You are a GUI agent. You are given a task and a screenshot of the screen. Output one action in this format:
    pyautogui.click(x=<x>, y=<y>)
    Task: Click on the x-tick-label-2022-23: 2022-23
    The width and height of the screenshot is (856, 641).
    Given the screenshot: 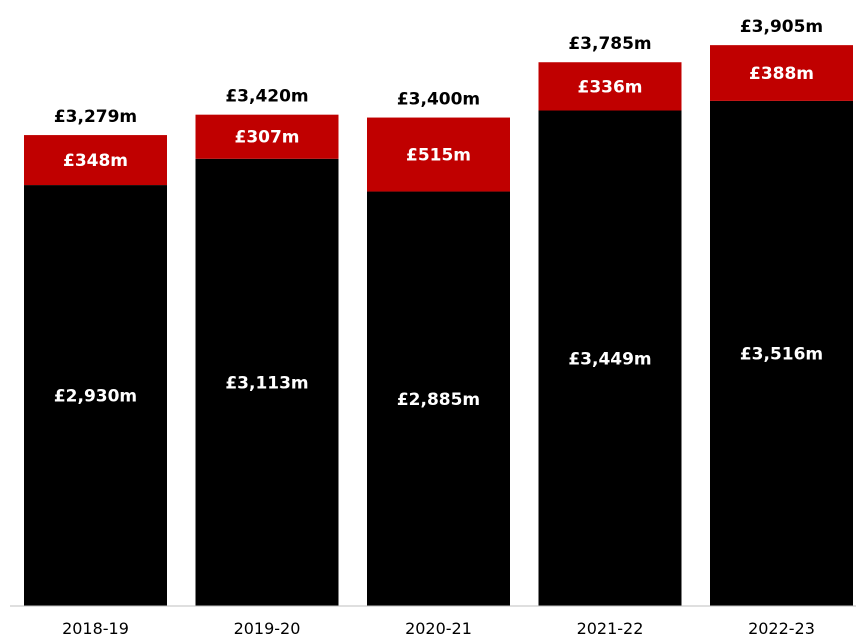 What is the action you would take?
    pyautogui.click(x=781, y=628)
    